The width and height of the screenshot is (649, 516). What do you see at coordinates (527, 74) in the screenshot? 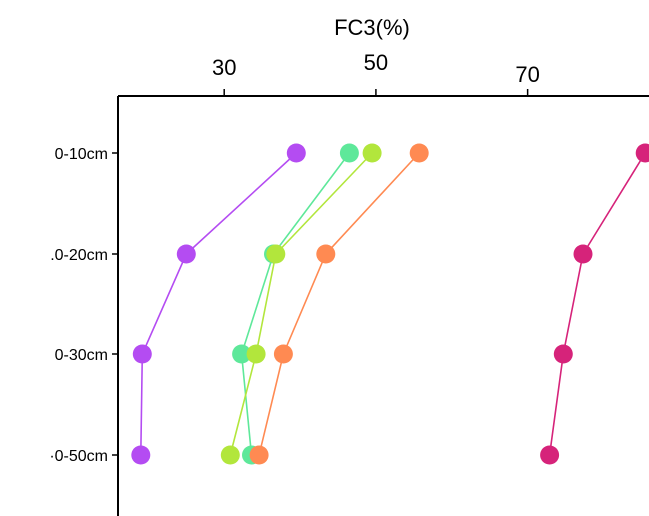
I see `x-tick-label: 70` at bounding box center [527, 74].